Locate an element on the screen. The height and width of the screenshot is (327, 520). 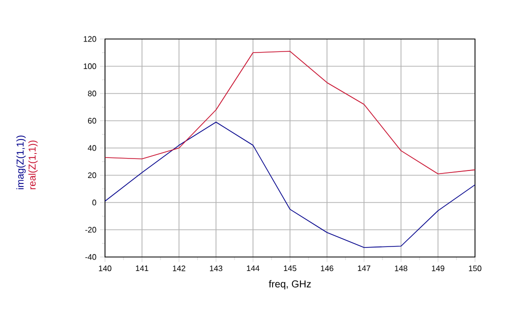
x-axis-title: freq, GHz is located at coordinates (289, 285).